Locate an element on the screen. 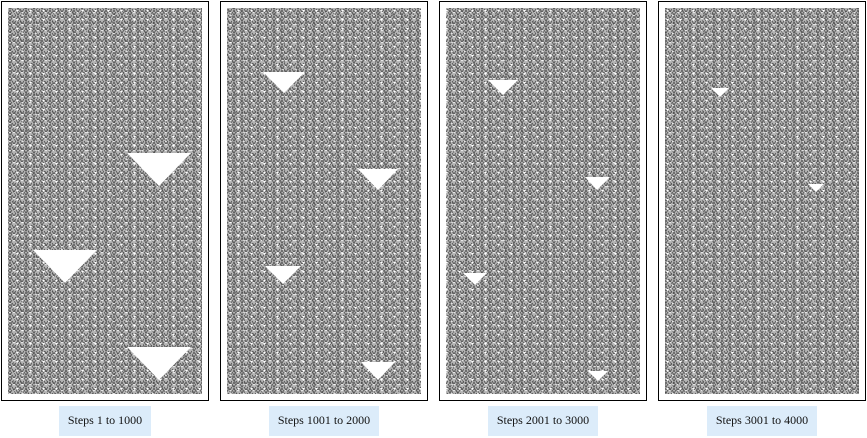 This screenshot has height=438, width=867. caption: Steps 2001 to 3000 is located at coordinates (543, 420).